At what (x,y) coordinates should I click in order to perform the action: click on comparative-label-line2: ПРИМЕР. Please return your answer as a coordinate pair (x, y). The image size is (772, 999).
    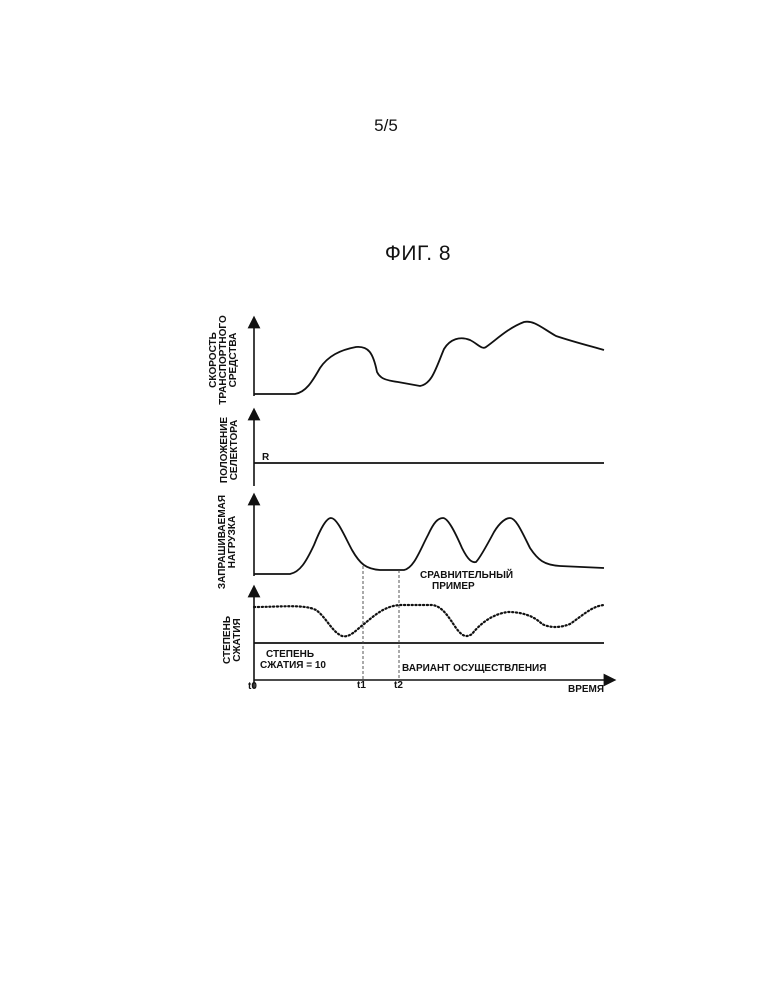
    Looking at the image, I should click on (453, 586).